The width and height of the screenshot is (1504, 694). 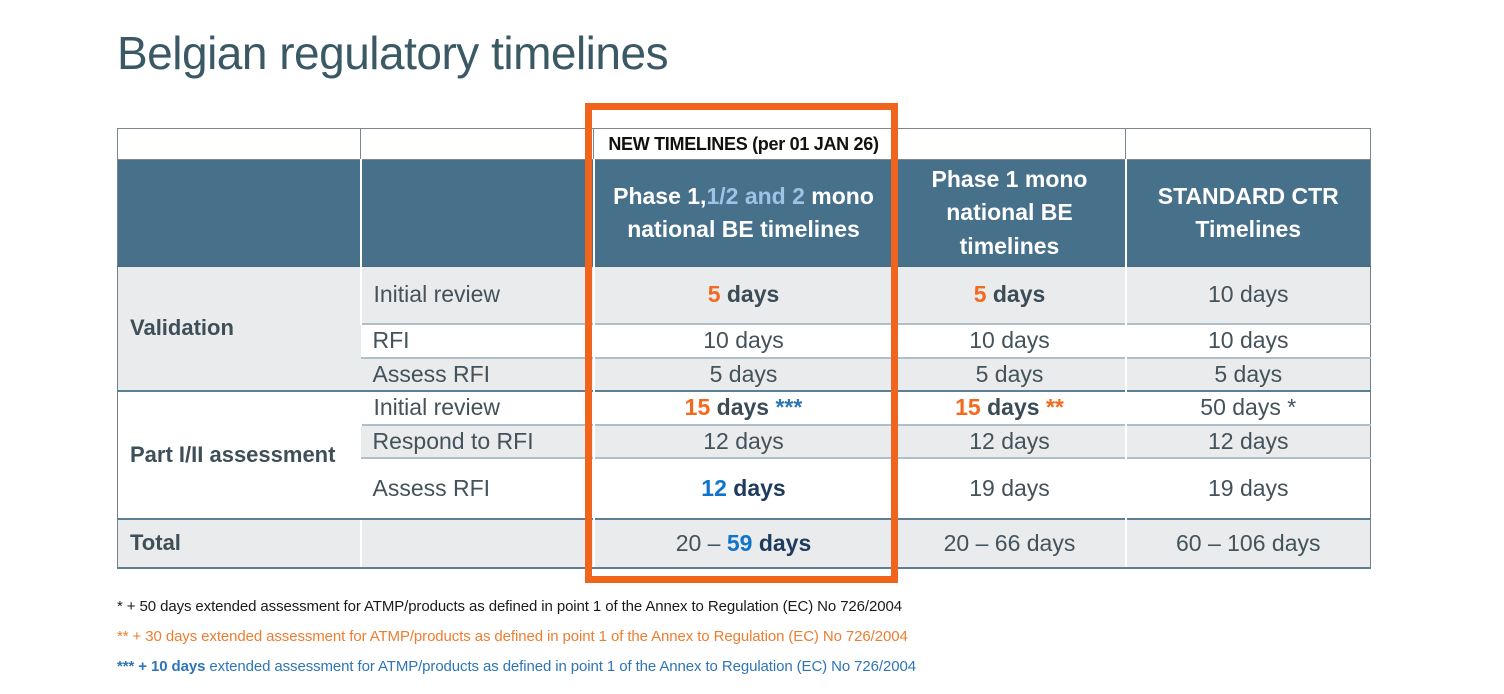 What do you see at coordinates (714, 487) in the screenshot?
I see `text-segment: 12` at bounding box center [714, 487].